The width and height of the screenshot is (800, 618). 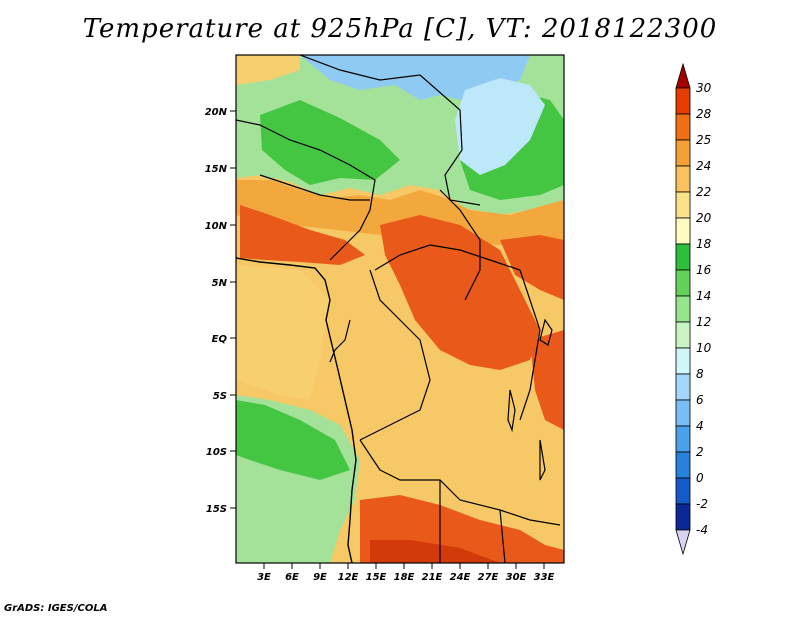 What do you see at coordinates (702, 530) in the screenshot?
I see `colorbar-label: -4` at bounding box center [702, 530].